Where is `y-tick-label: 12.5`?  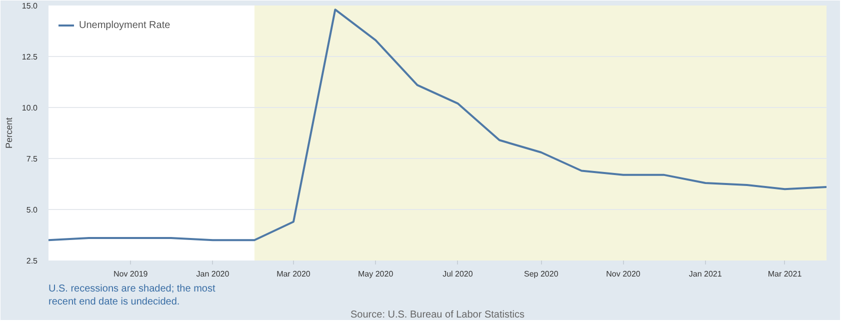
y-tick-label: 12.5 is located at coordinates (30, 57).